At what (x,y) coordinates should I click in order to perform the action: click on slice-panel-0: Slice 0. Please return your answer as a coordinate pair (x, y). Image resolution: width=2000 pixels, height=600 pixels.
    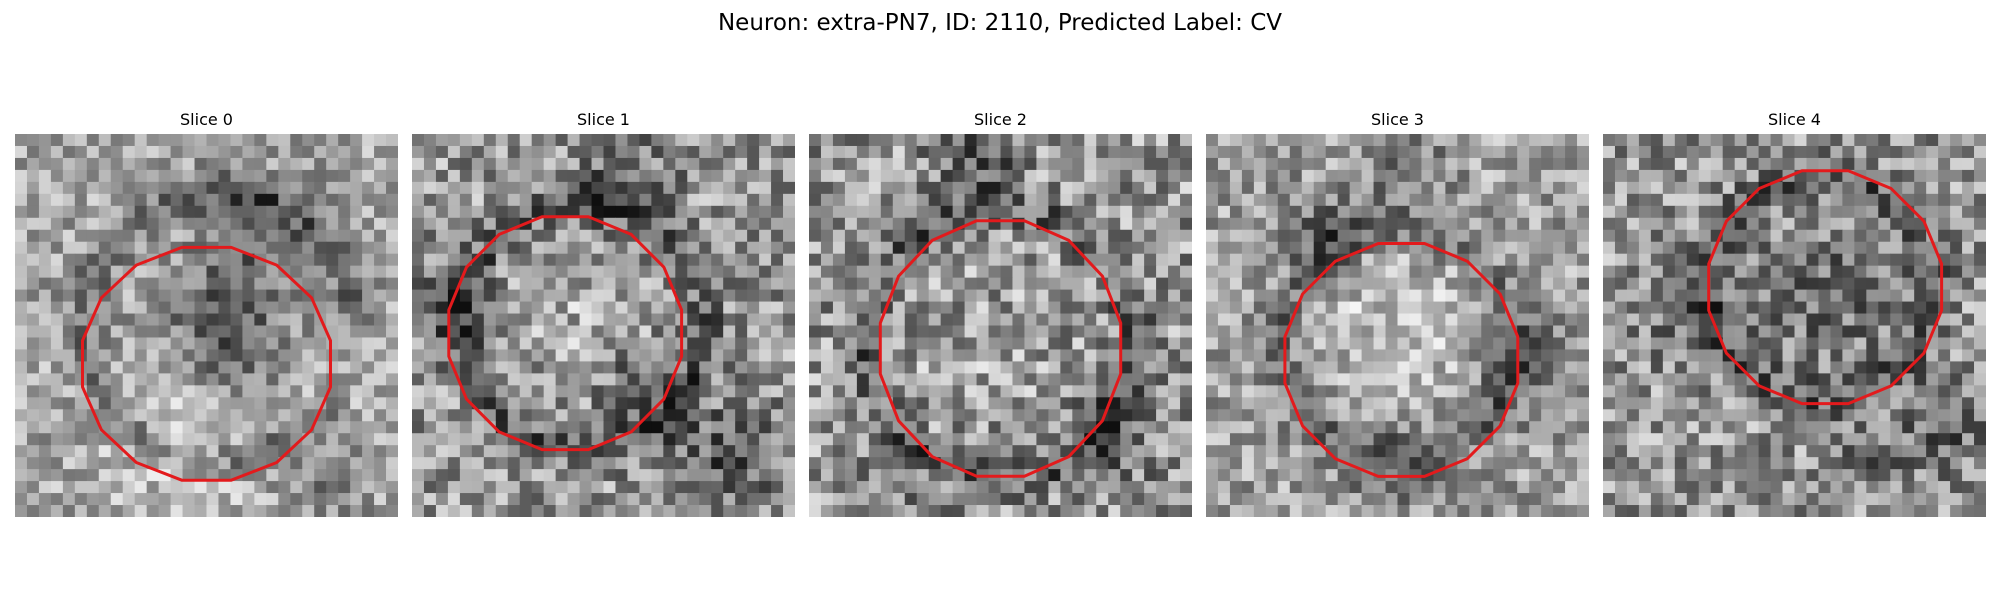
    Looking at the image, I should click on (206, 312).